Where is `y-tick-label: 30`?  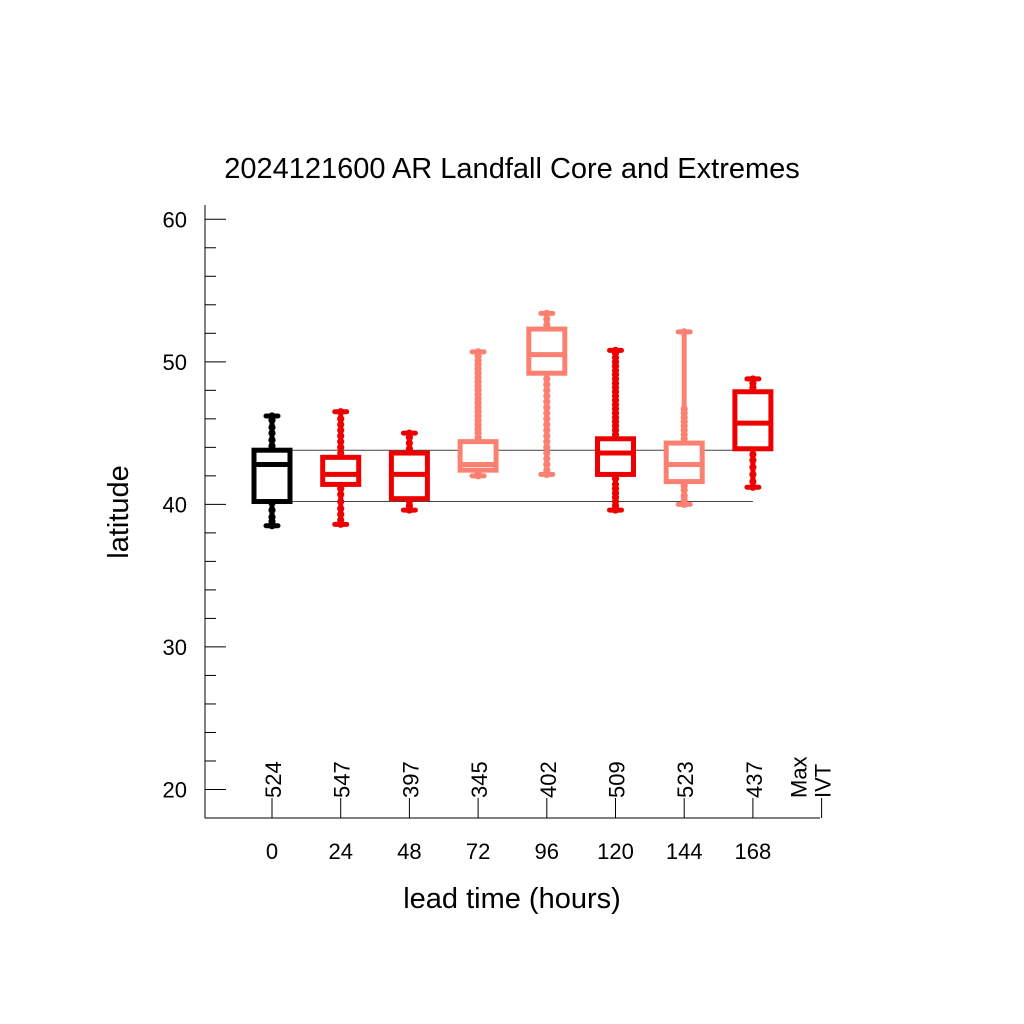
y-tick-label: 30 is located at coordinates (175, 647).